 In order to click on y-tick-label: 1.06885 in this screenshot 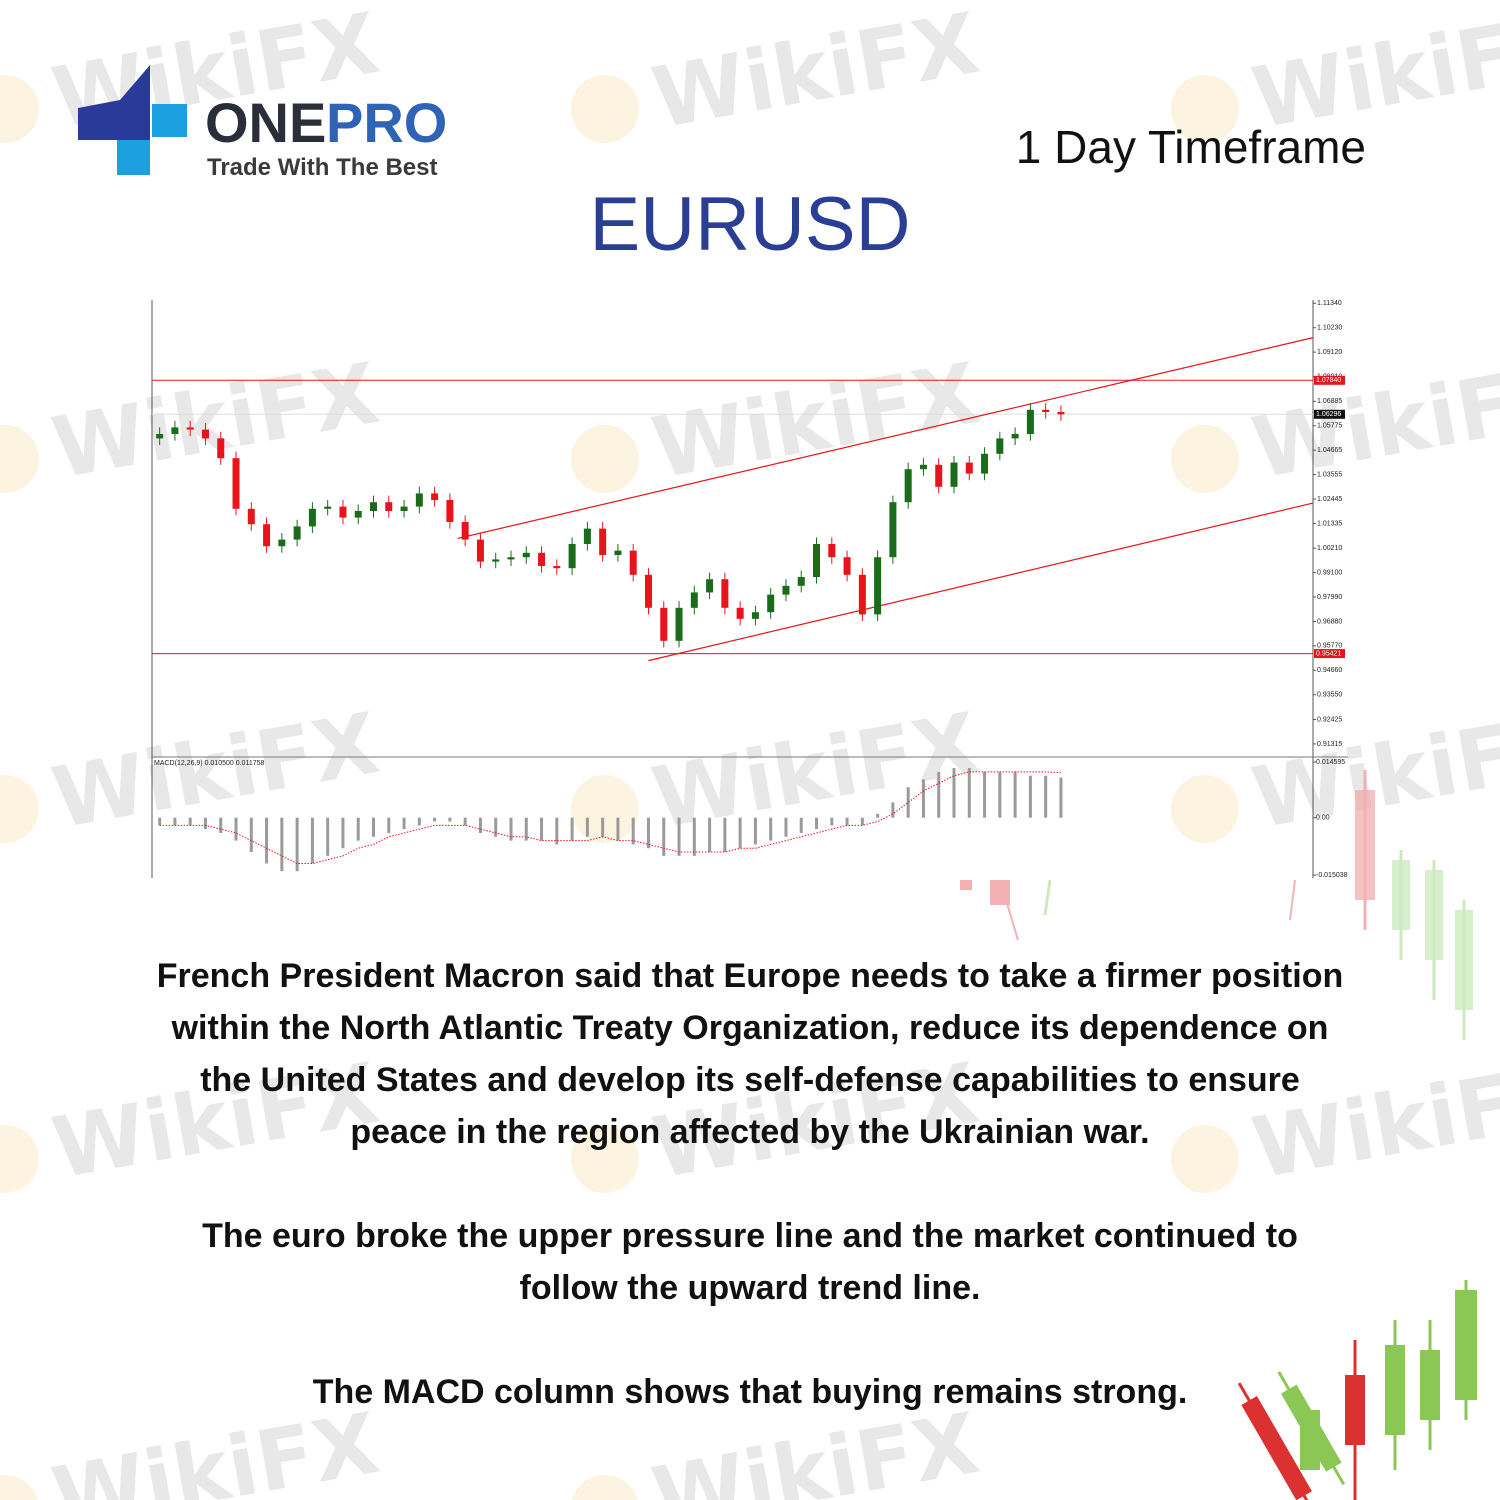, I will do `click(1329, 401)`.